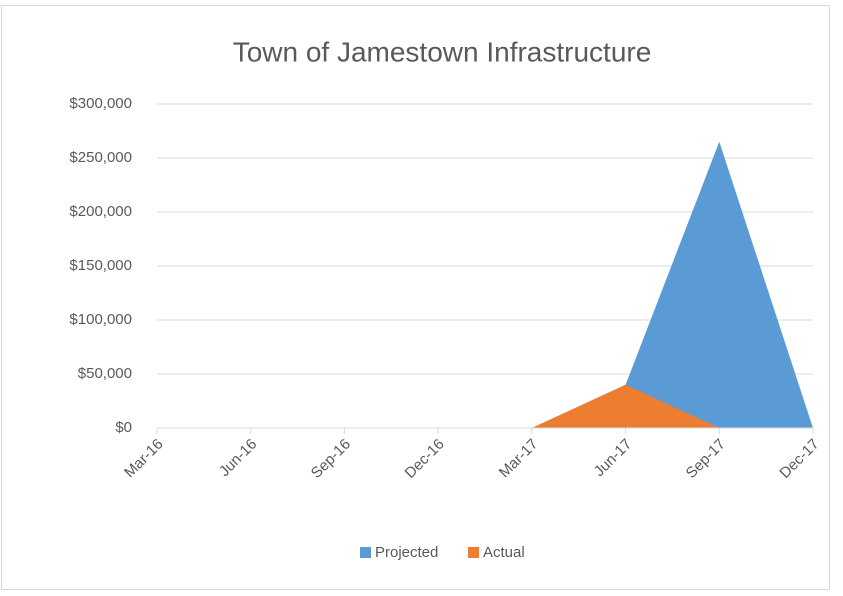 The width and height of the screenshot is (843, 596). What do you see at coordinates (100, 103) in the screenshot?
I see `y-tick-label: $300,000` at bounding box center [100, 103].